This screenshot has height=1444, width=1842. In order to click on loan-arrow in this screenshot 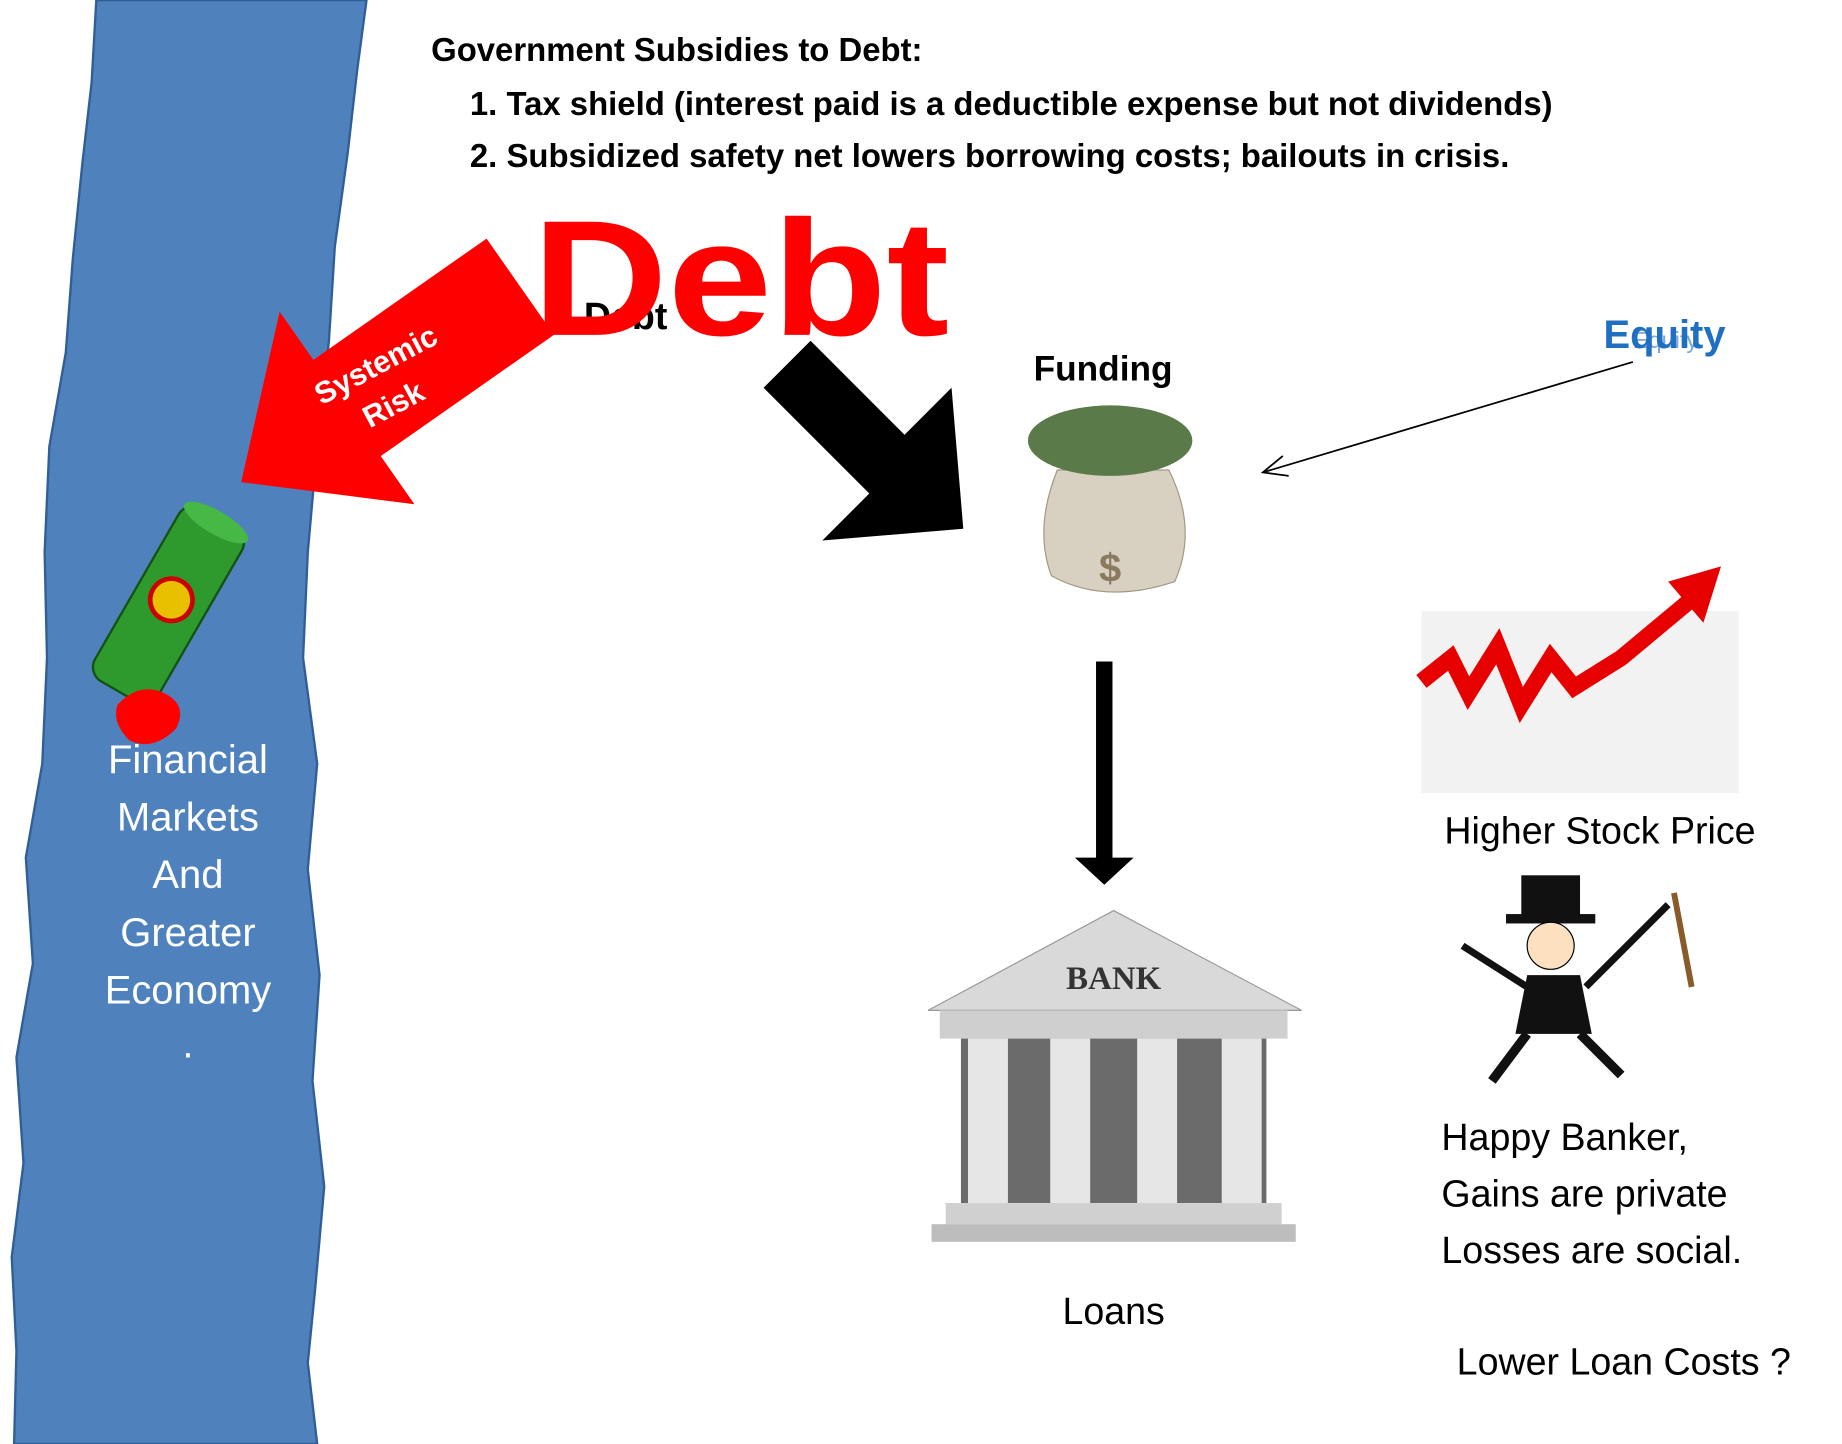, I will do `click(1104, 761)`.